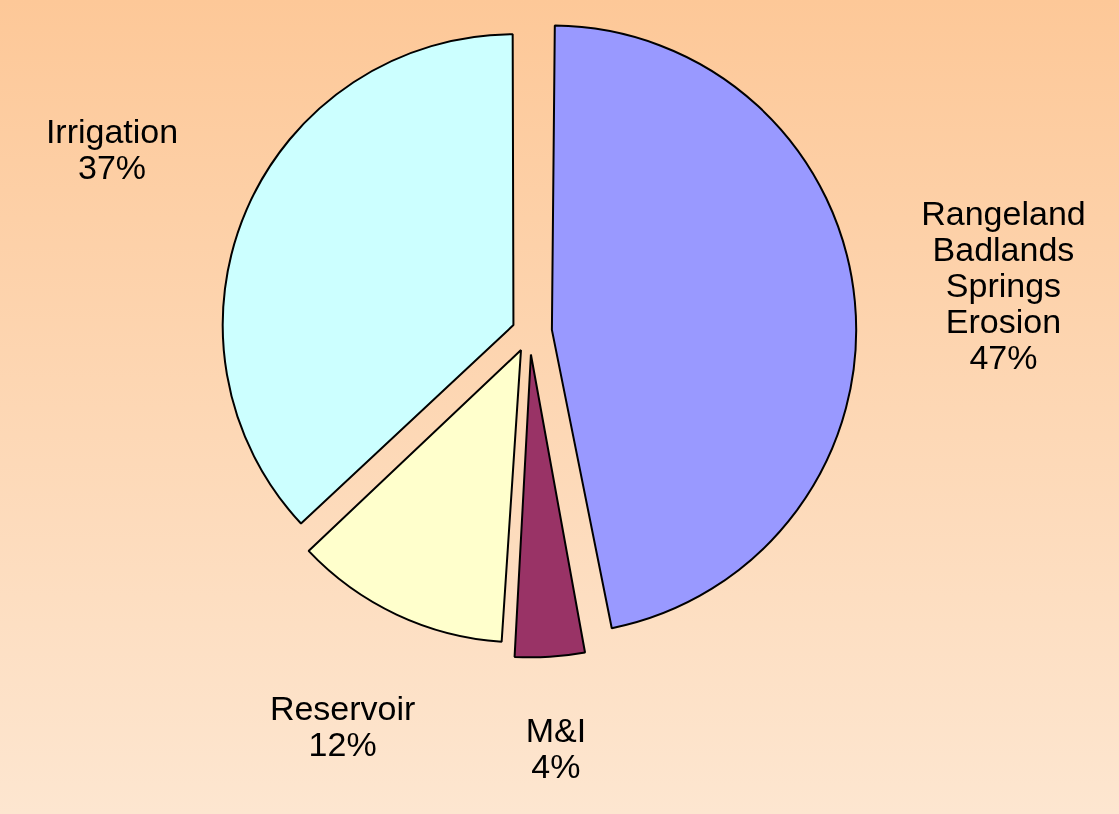  What do you see at coordinates (1003, 266) in the screenshot?
I see `slice-label: Rangeland Badlands Springs Erosion` at bounding box center [1003, 266].